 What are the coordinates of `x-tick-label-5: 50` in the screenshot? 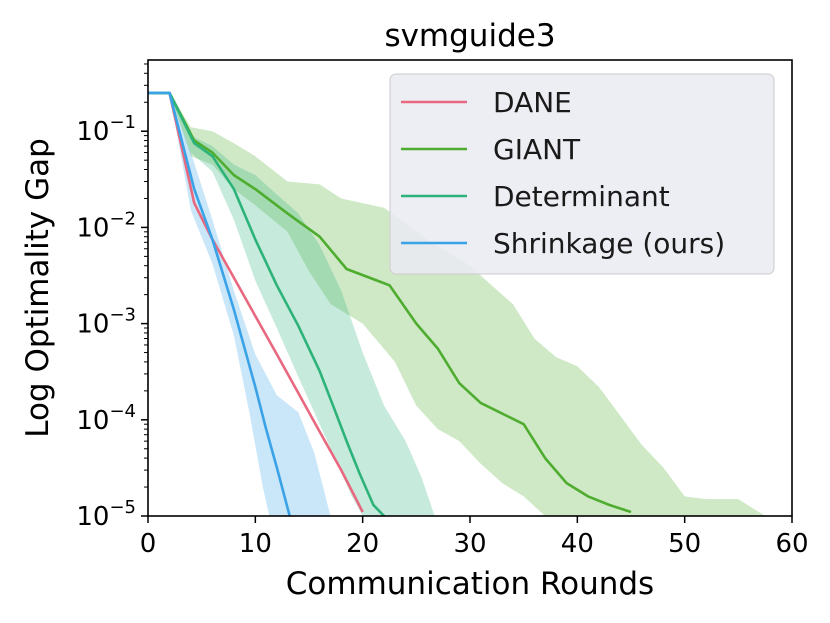 It's located at (684, 544).